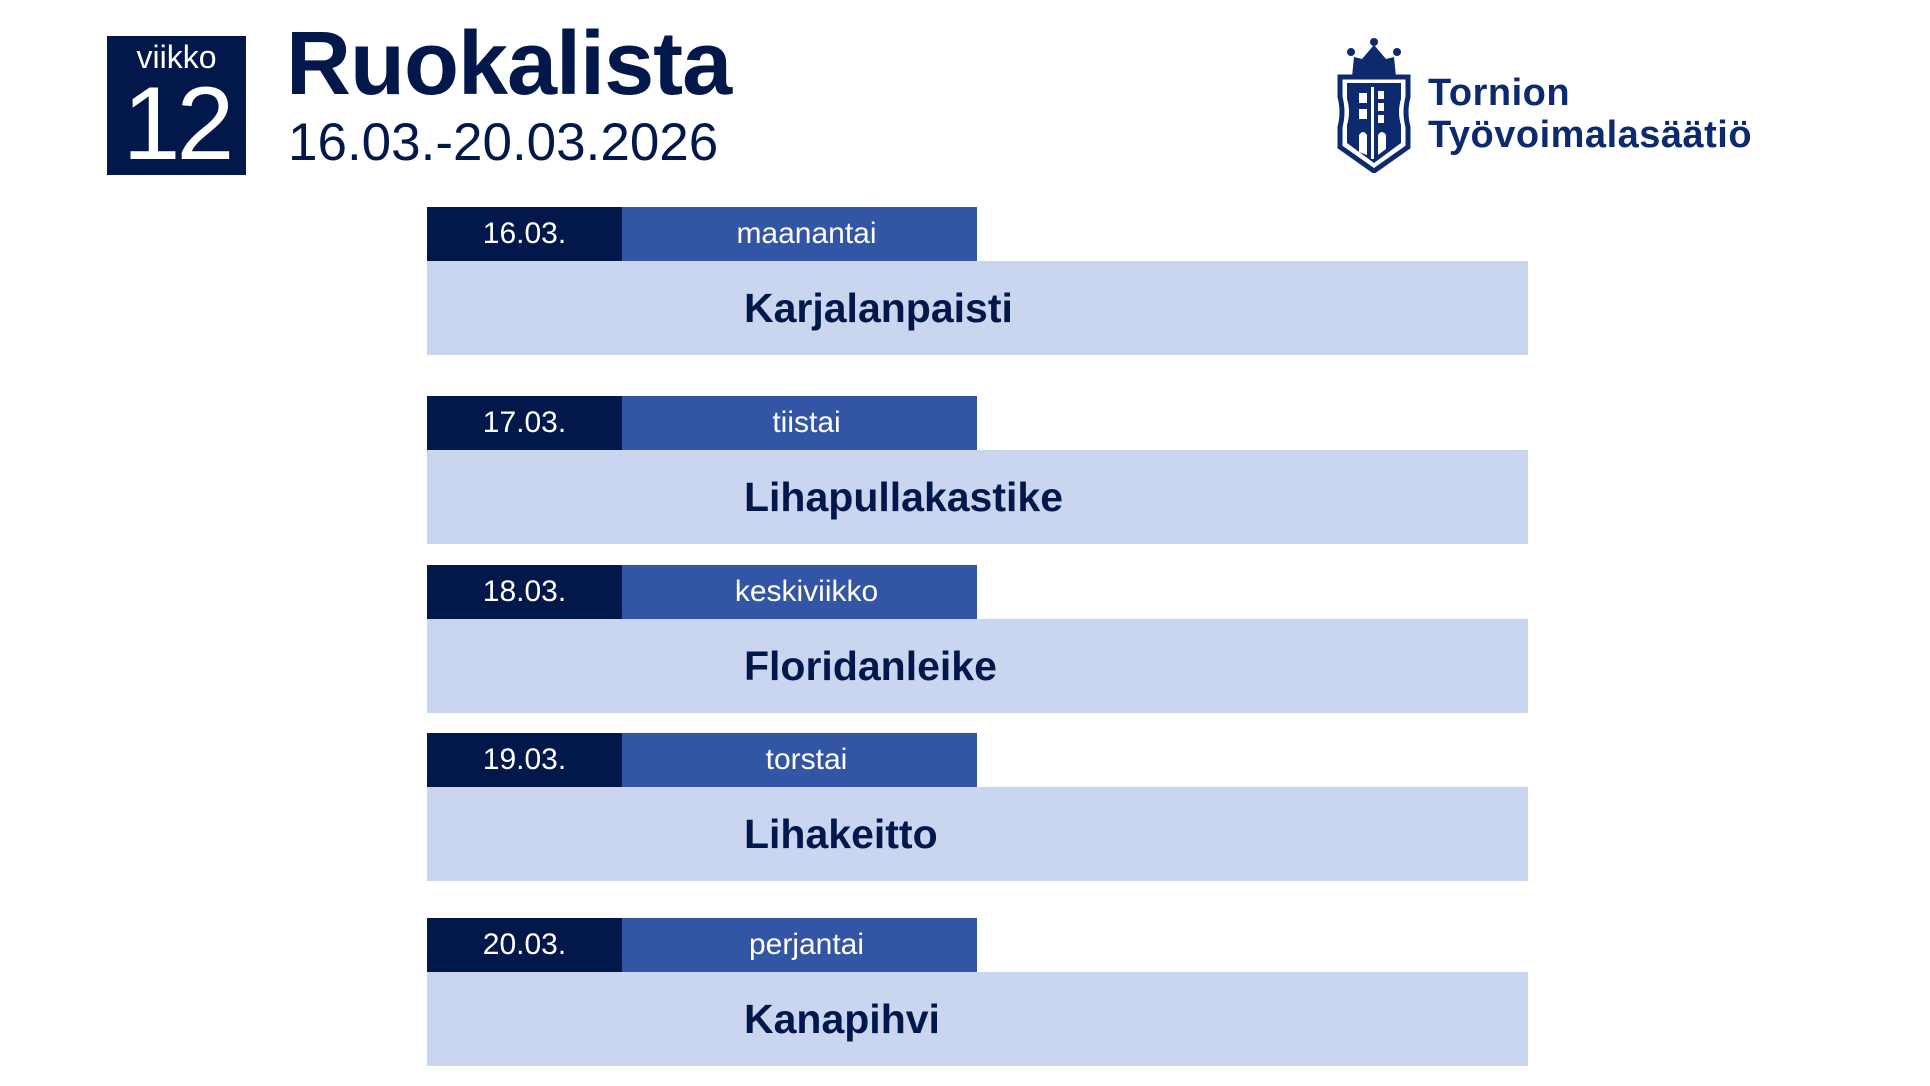  I want to click on dish-name: Lihakeitto, so click(841, 834).